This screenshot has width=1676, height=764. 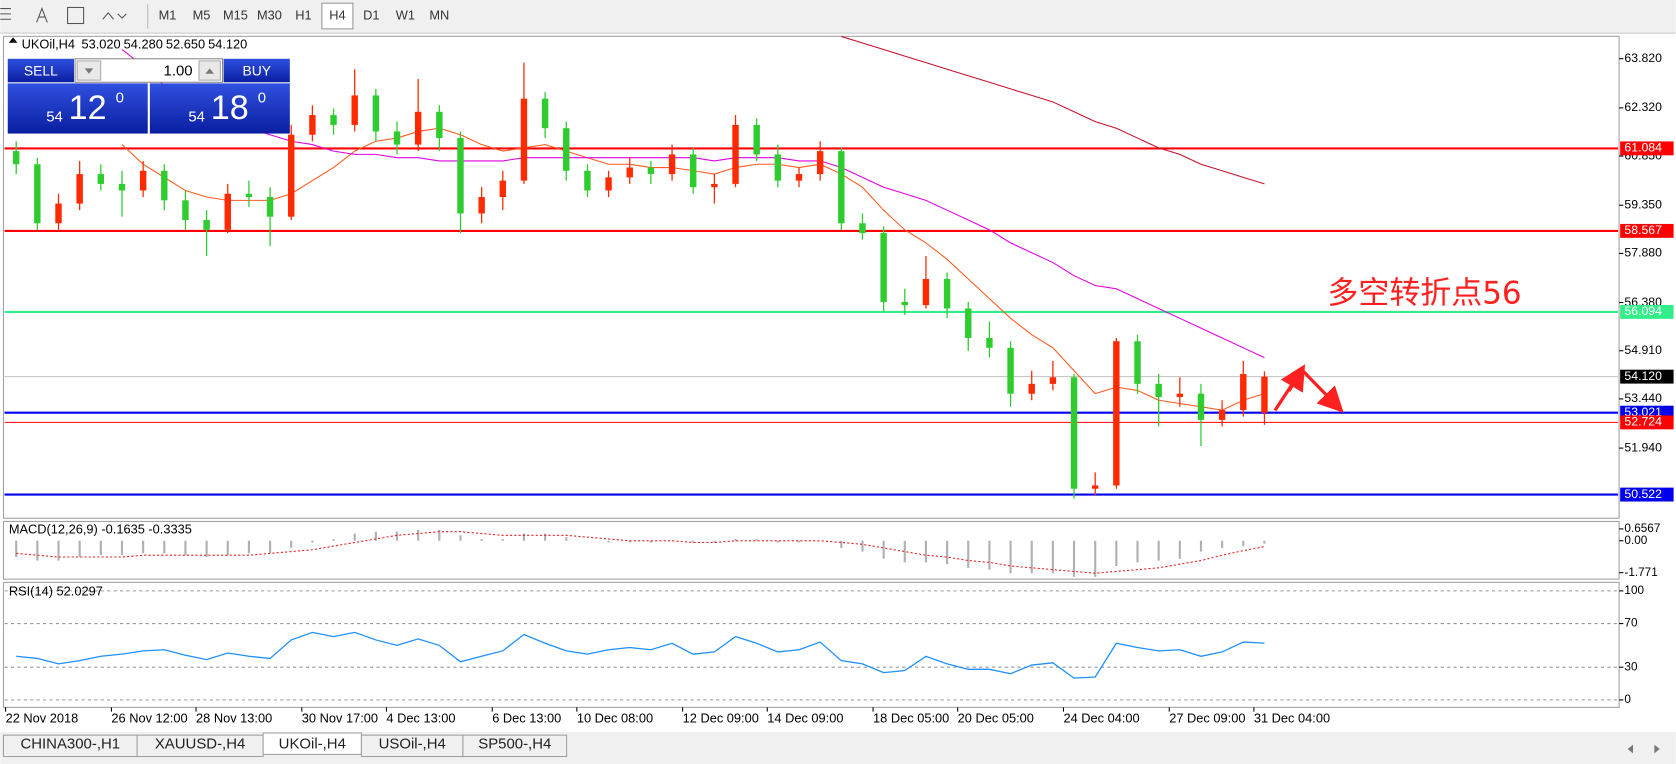 I want to click on one-click-trading: SELL 1.00 BUY 54 12 0 54 18 0, so click(x=148, y=96).